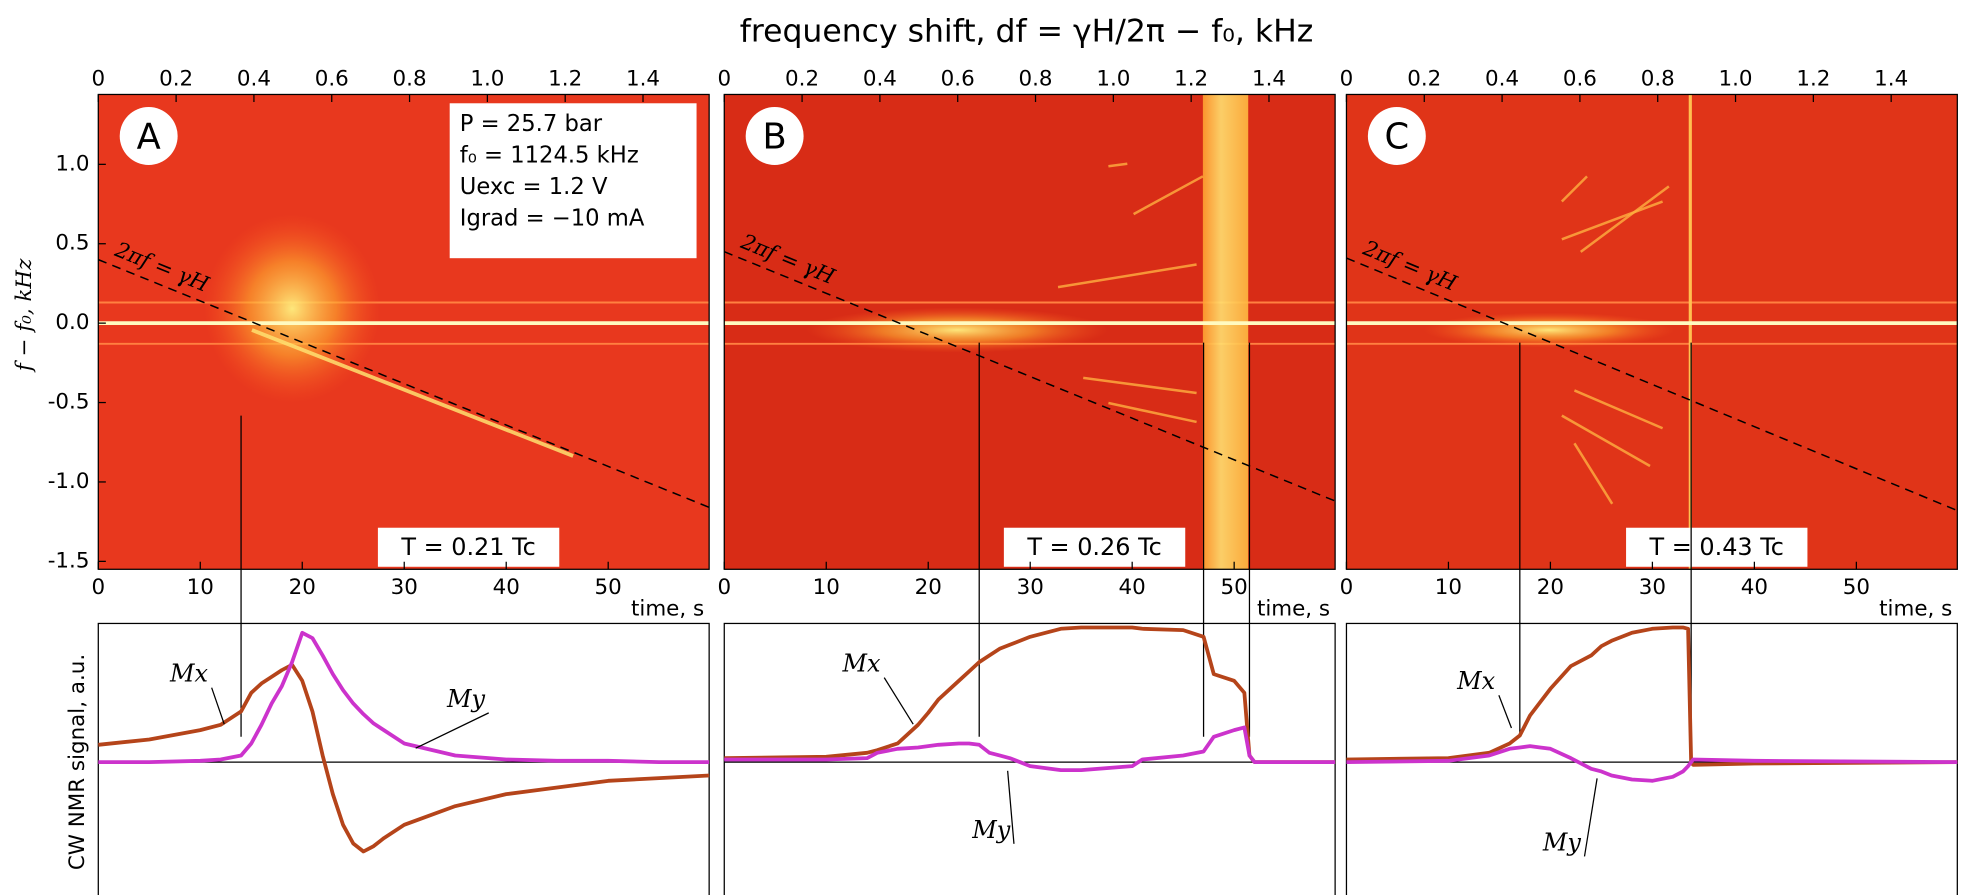 This screenshot has height=895, width=1975. I want to click on spectral-band, so click(1225, 332).